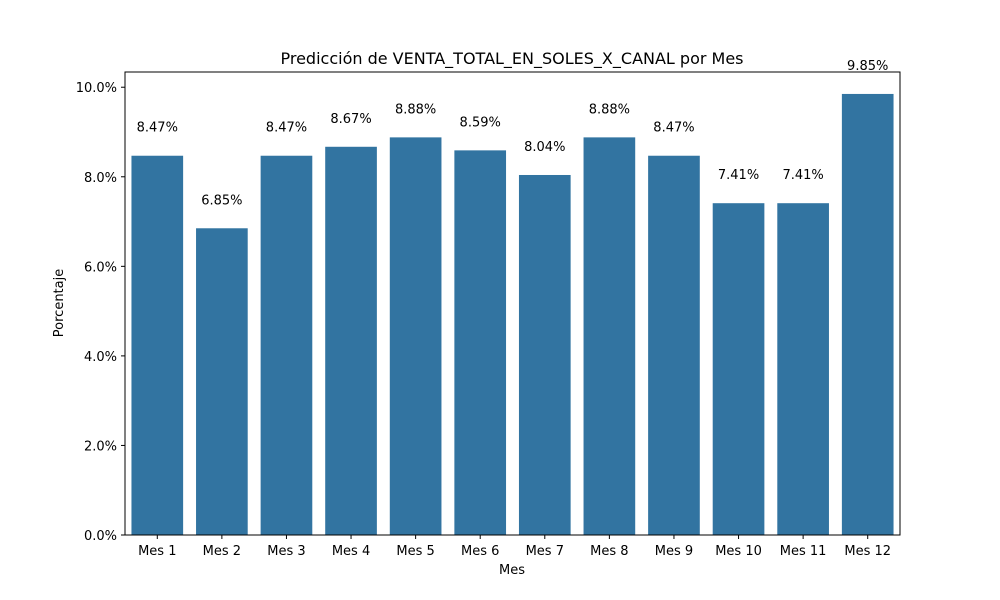 The height and width of the screenshot is (600, 1000). What do you see at coordinates (867, 551) in the screenshot?
I see `x-tick-label-12: Mes 12` at bounding box center [867, 551].